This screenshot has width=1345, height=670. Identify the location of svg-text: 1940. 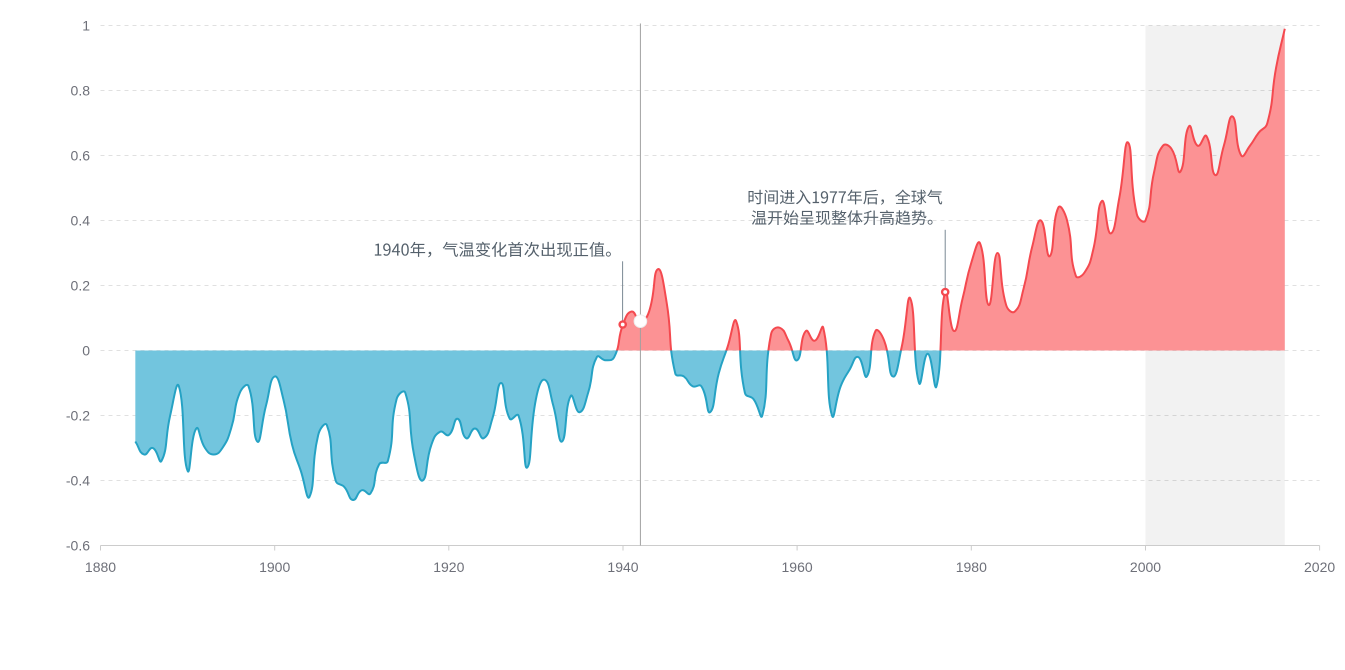
(622, 567).